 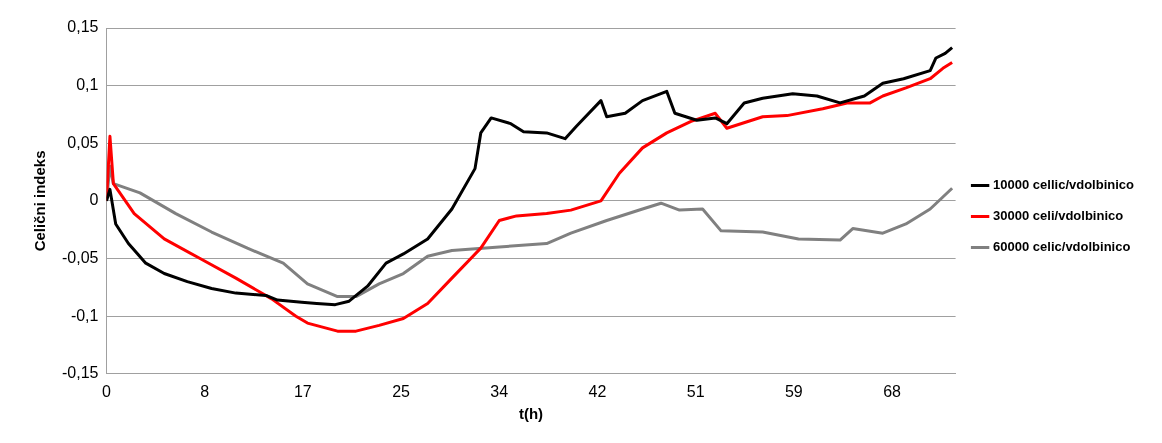 What do you see at coordinates (302, 391) in the screenshot?
I see `x-tick-label: 17` at bounding box center [302, 391].